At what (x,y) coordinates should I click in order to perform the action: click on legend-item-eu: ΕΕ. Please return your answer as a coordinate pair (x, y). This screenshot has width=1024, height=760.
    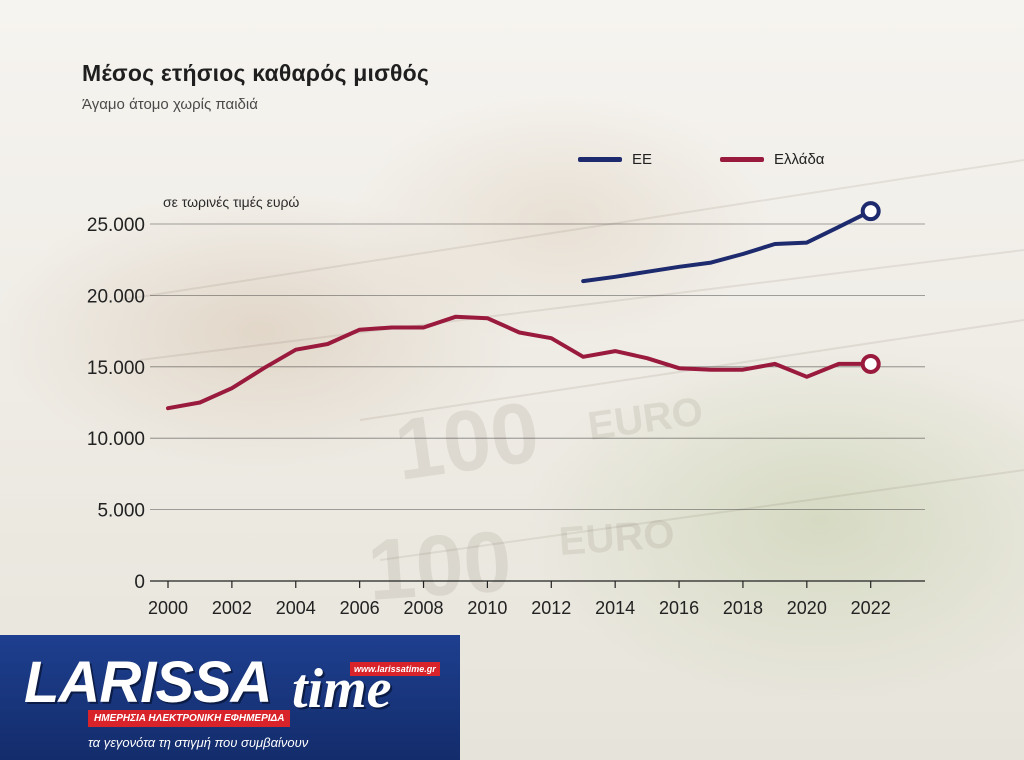
    Looking at the image, I should click on (615, 159).